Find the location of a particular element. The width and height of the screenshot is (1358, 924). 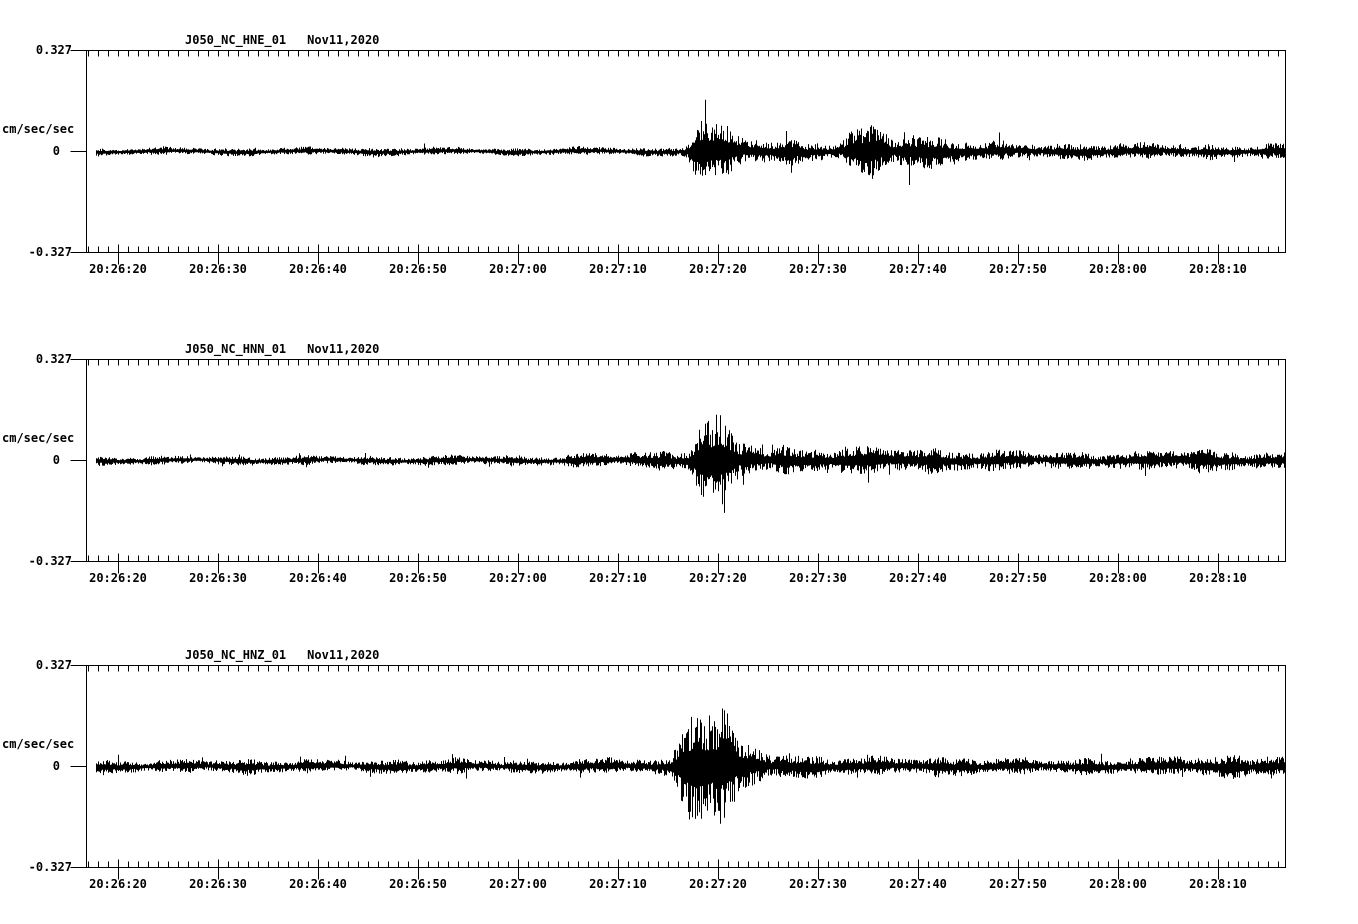

panel-title-row: J050_NC_HNZ_01 Nov11,2020 is located at coordinates (282, 655).